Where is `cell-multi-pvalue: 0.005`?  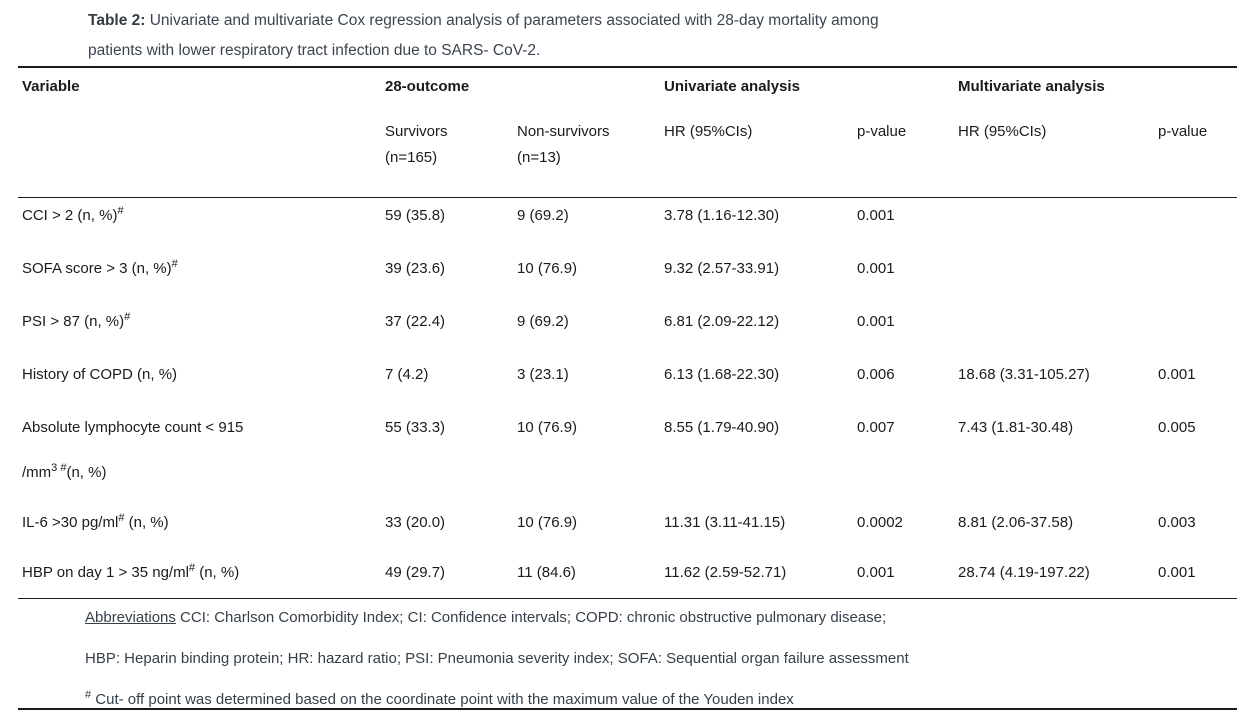 cell-multi-pvalue: 0.005 is located at coordinates (1177, 427).